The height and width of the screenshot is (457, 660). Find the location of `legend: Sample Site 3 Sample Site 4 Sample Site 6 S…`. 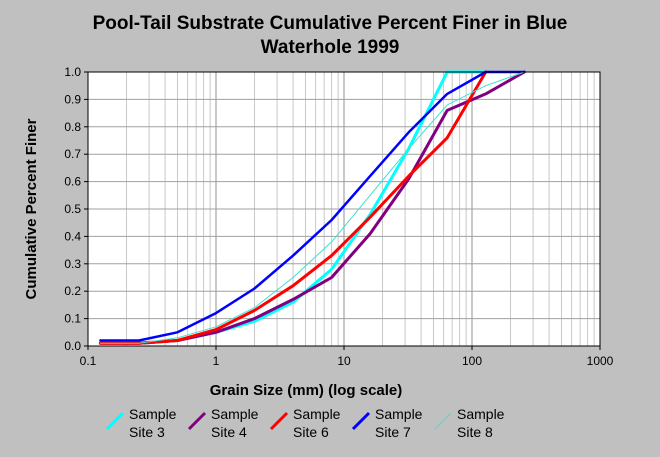

legend: Sample Site 3 Sample Site 4 Sample Site 6 S… is located at coordinates (315, 424).